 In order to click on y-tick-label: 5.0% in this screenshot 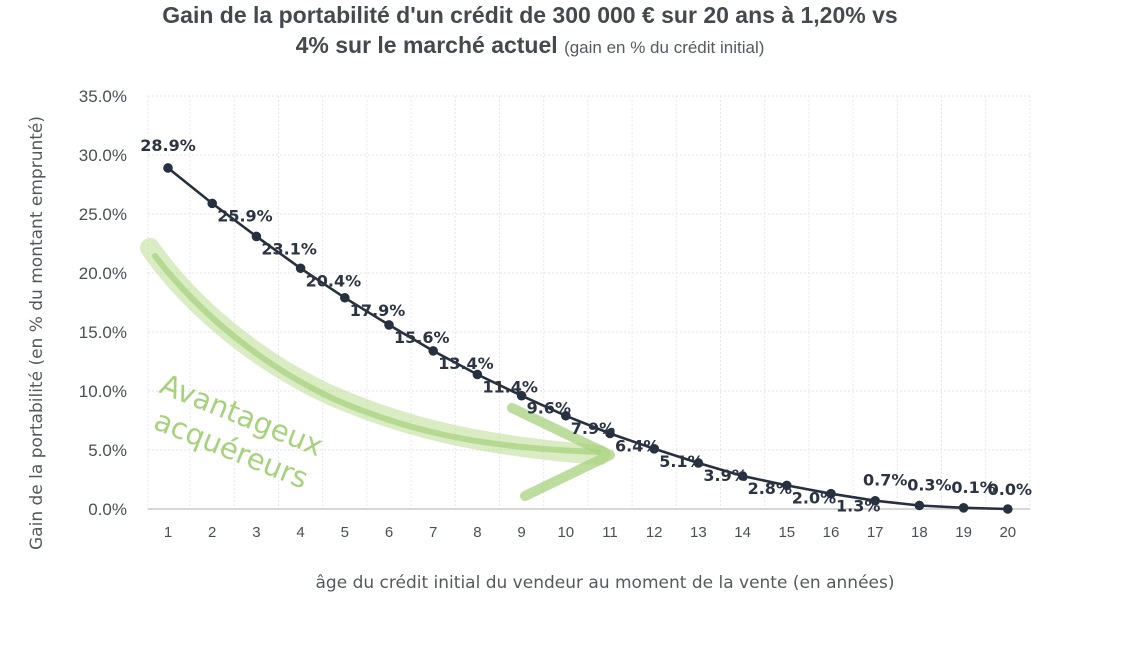, I will do `click(107, 450)`.